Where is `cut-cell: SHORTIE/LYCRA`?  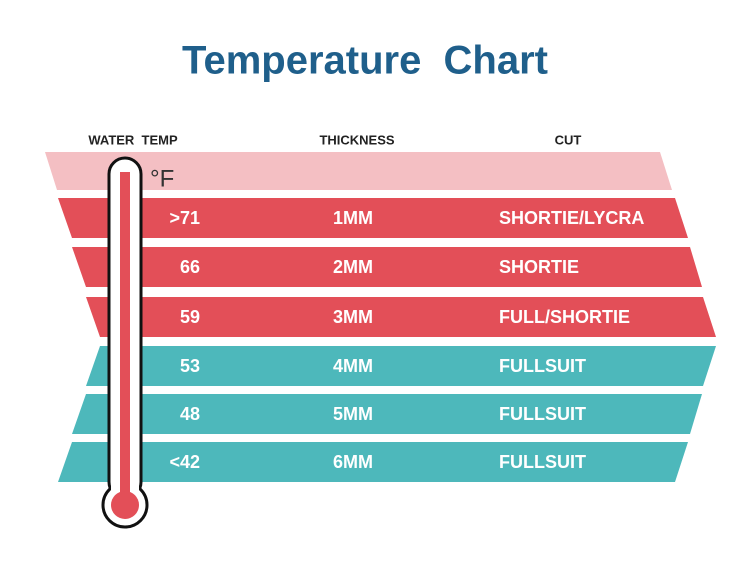
cut-cell: SHORTIE/LYCRA is located at coordinates (571, 218).